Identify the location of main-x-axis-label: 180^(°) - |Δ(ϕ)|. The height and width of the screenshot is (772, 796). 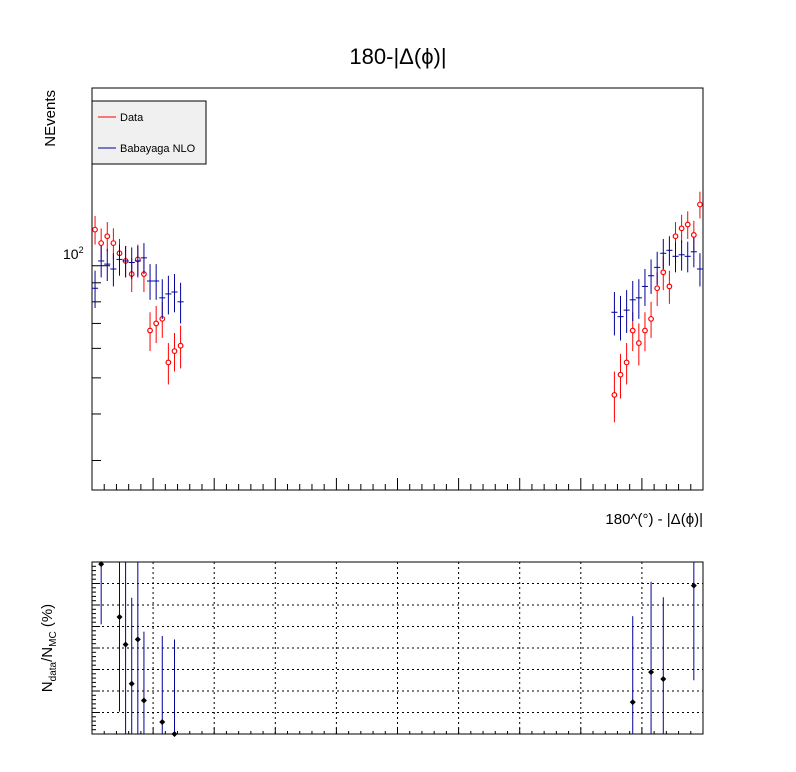
(654, 519).